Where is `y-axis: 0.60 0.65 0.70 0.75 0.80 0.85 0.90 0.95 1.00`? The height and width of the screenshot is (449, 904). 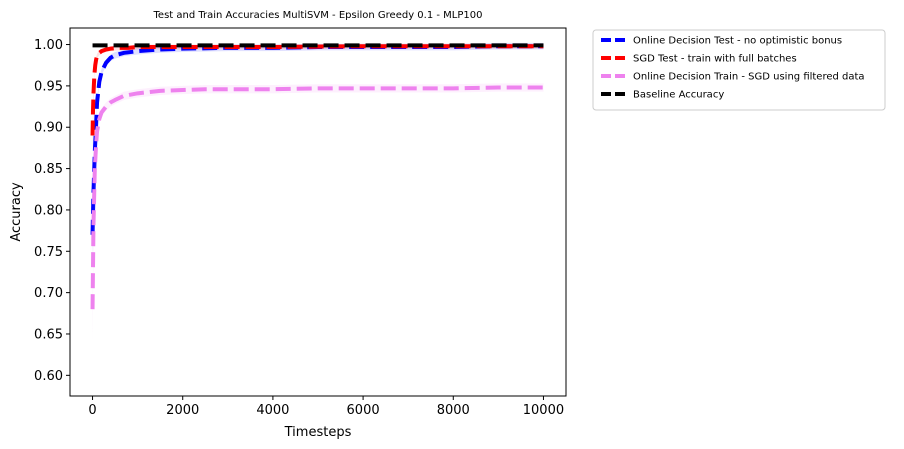
y-axis: 0.60 0.65 0.70 0.75 0.80 0.85 0.90 0.95 1.00 is located at coordinates (52, 211).